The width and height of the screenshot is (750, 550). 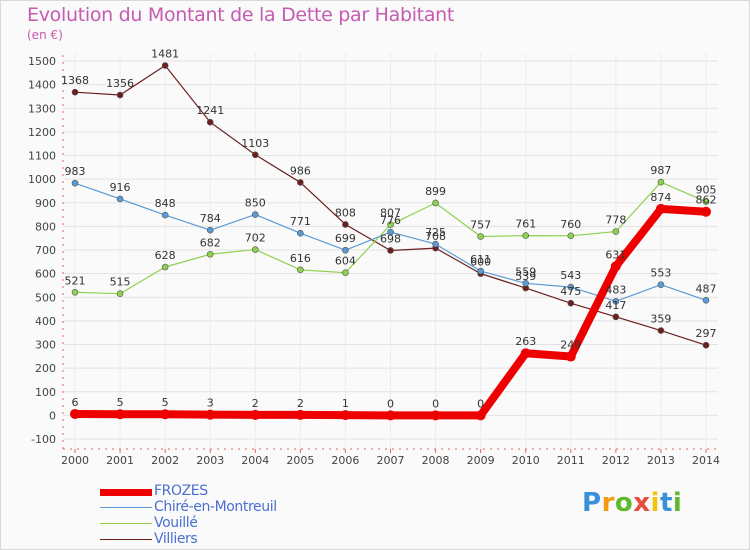 I want to click on data-label: 874, so click(x=660, y=197).